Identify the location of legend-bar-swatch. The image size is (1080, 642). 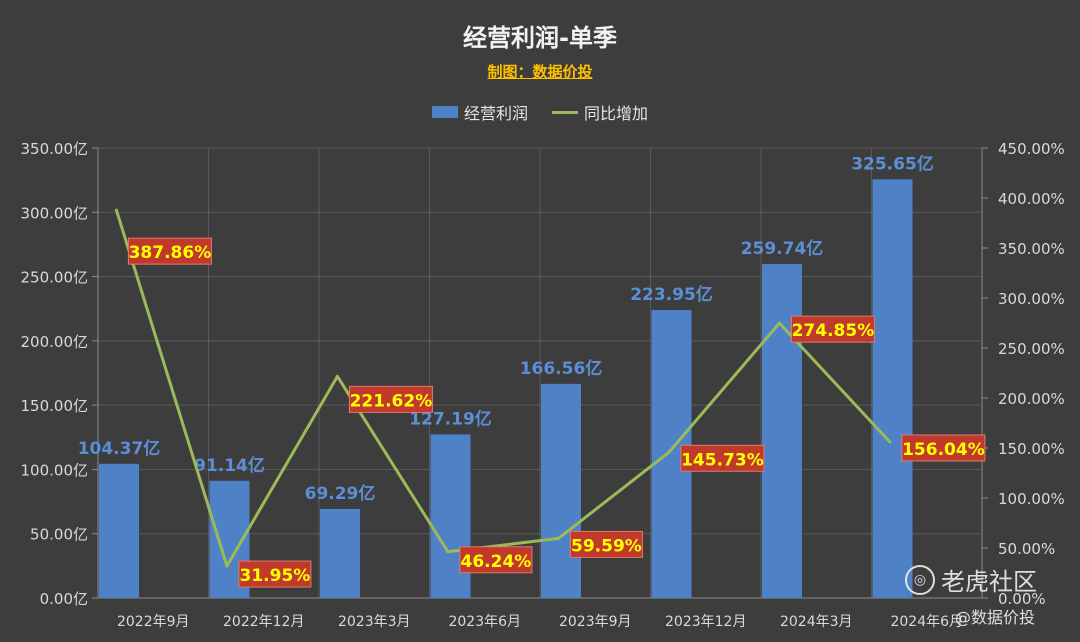
(444, 112).